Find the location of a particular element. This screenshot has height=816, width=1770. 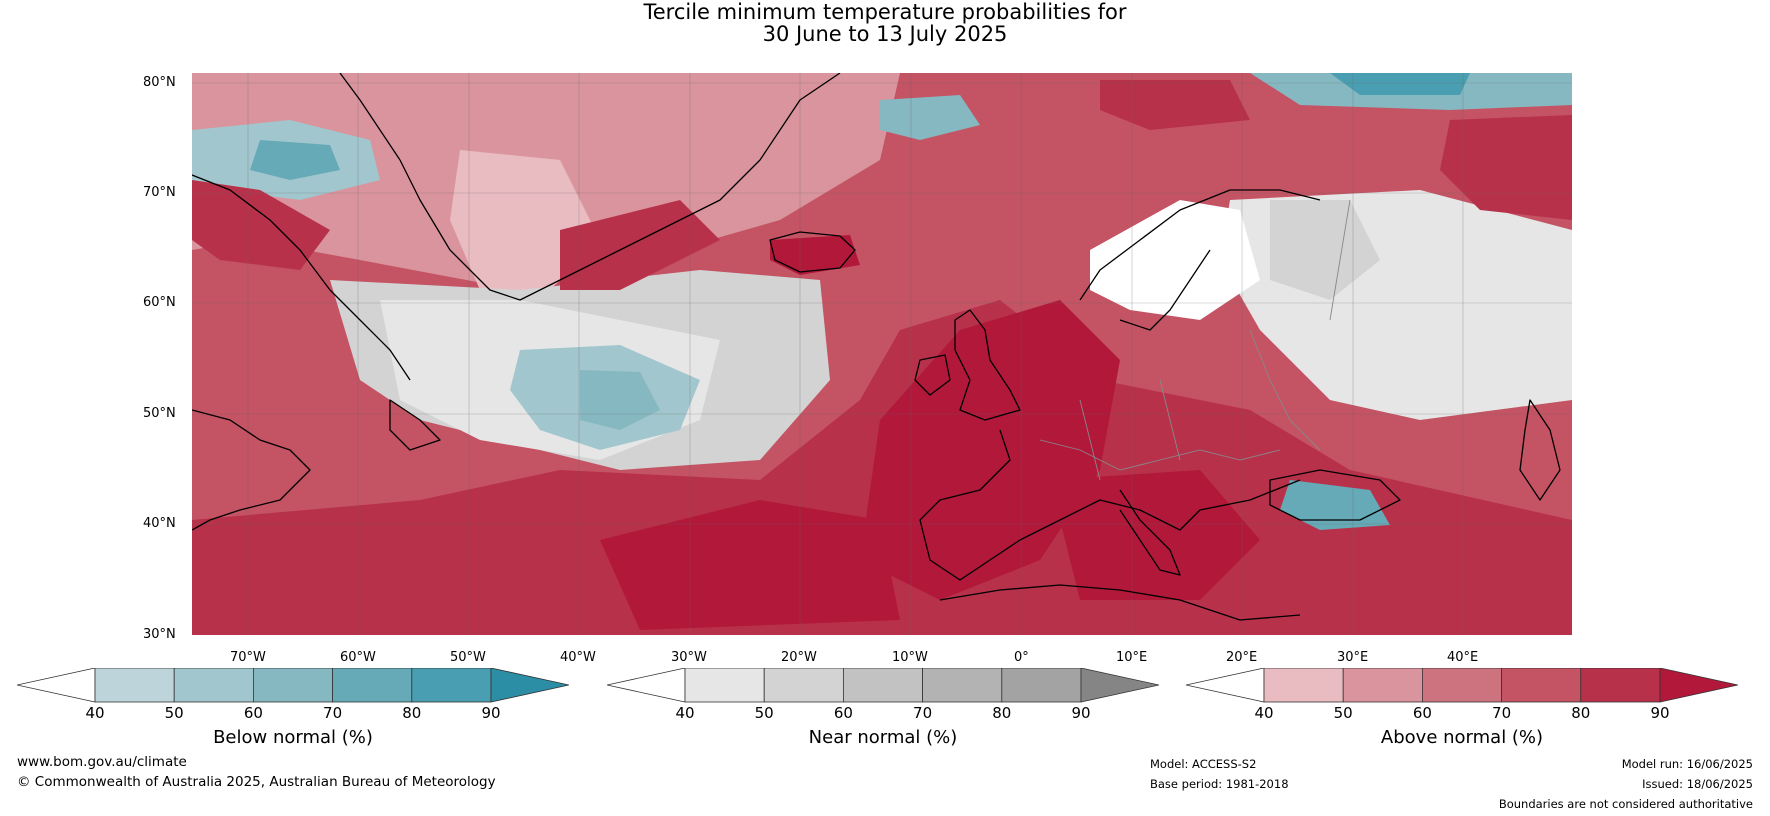

footer-issued: Issued: 18/06/2025 is located at coordinates (1697, 784).